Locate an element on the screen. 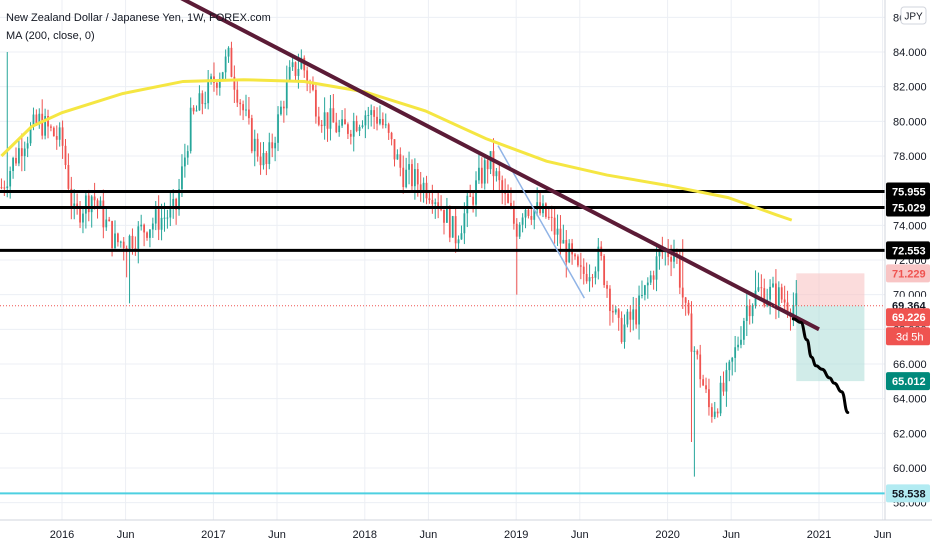  level-tag-bg is located at coordinates (908, 250).